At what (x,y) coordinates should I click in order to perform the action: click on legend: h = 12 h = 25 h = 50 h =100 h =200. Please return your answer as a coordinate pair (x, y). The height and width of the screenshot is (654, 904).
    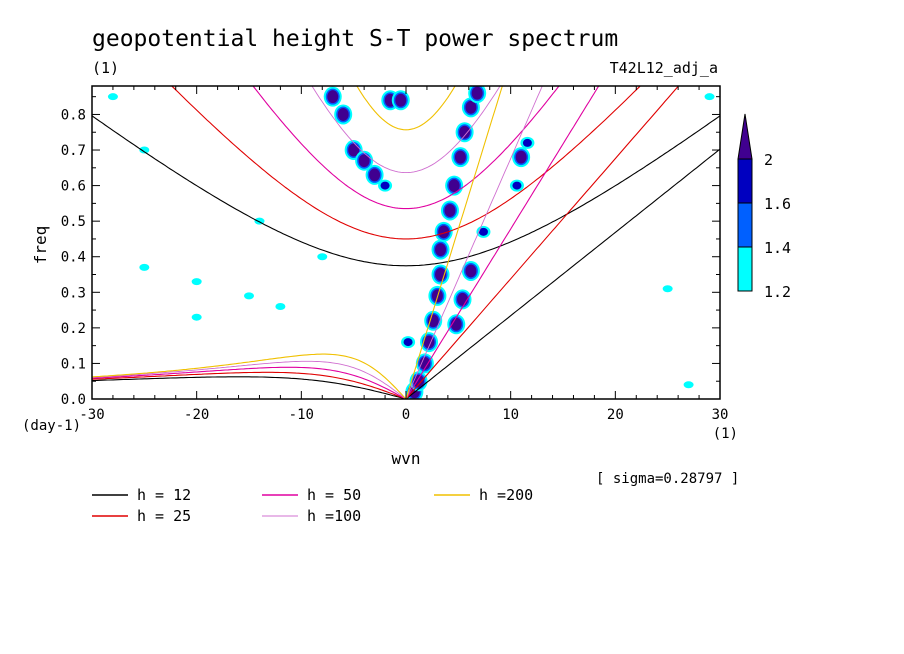
    Looking at the image, I should click on (312, 505).